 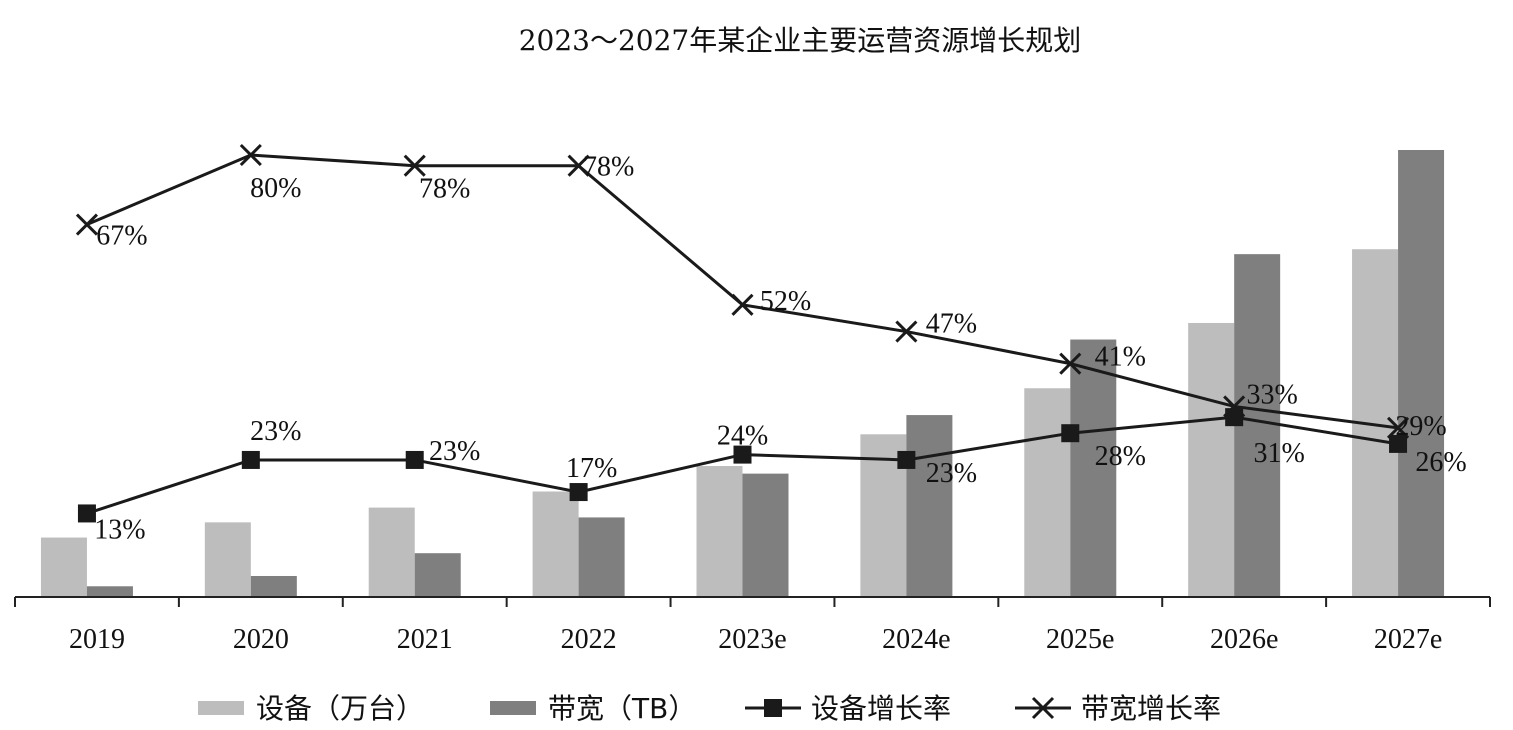 I want to click on point-device-growth-2023e, so click(x=742, y=454).